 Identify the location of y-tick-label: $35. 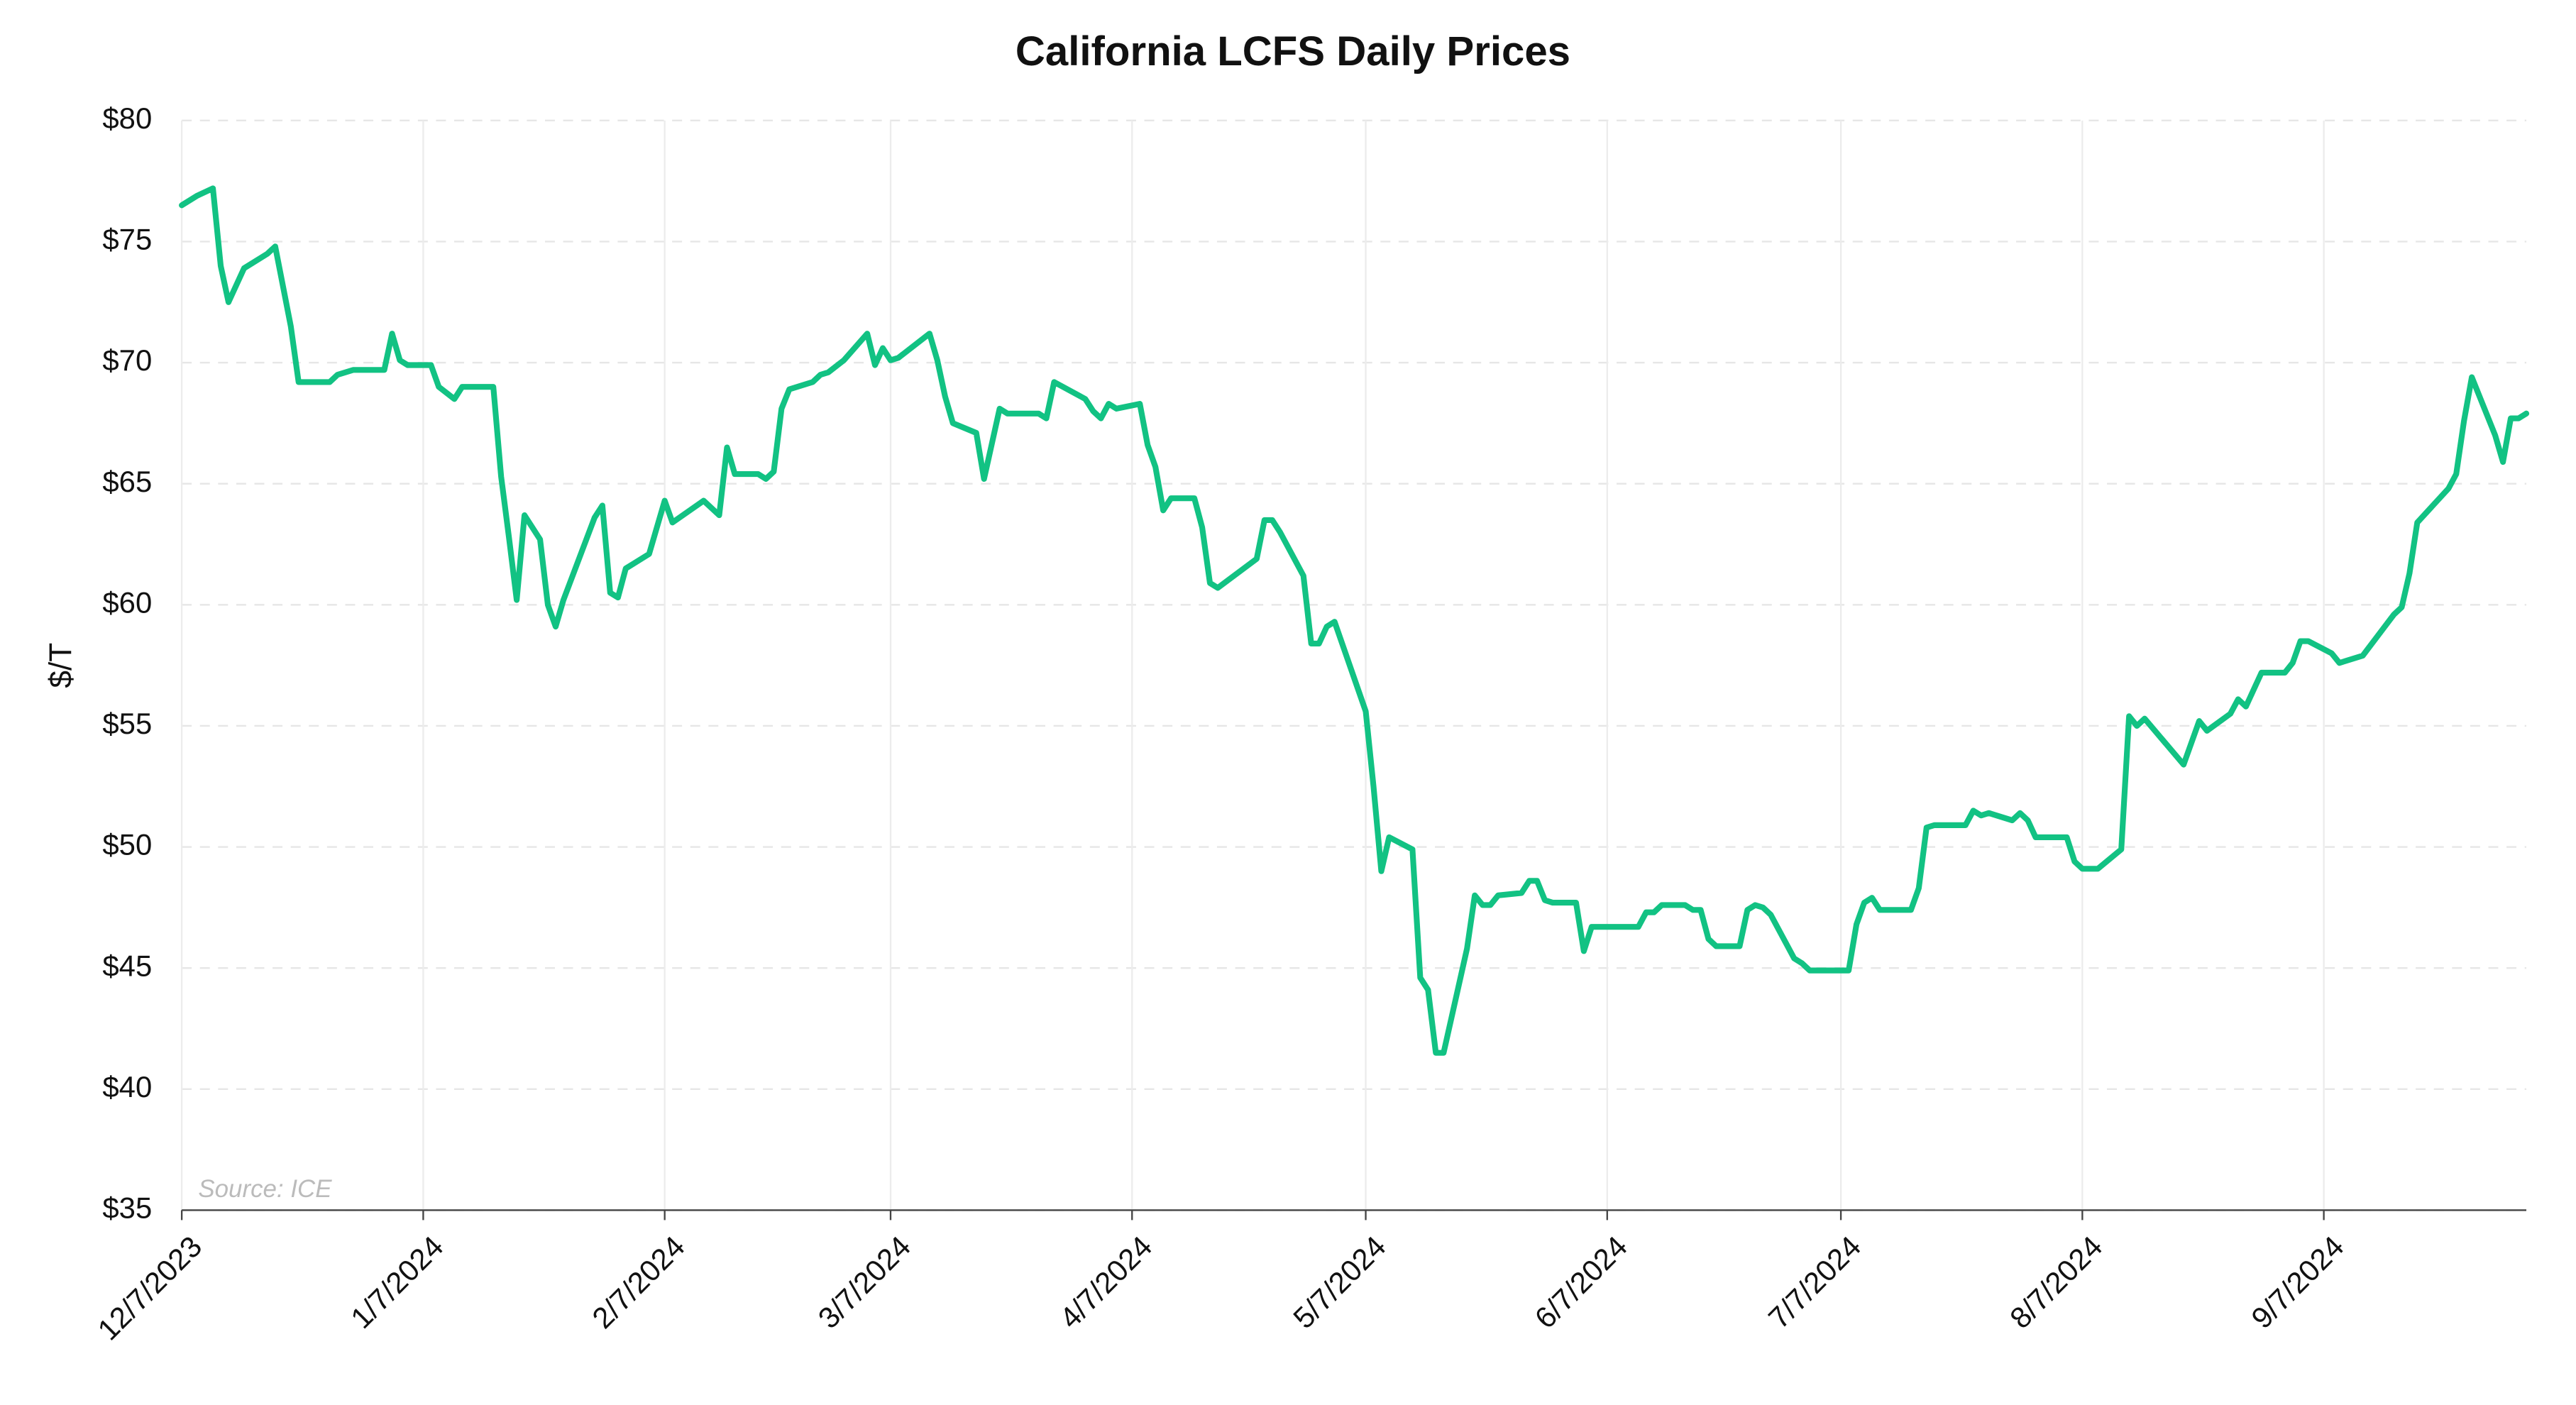
(127, 1208).